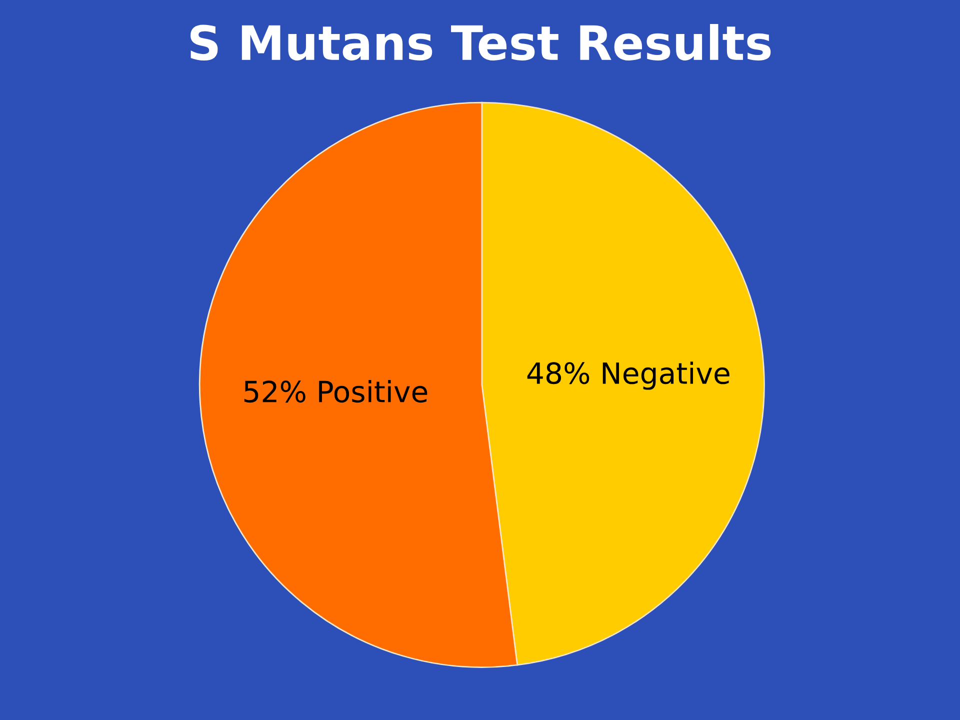  Describe the element at coordinates (628, 376) in the screenshot. I see `slice-label: 48% Negative` at that location.